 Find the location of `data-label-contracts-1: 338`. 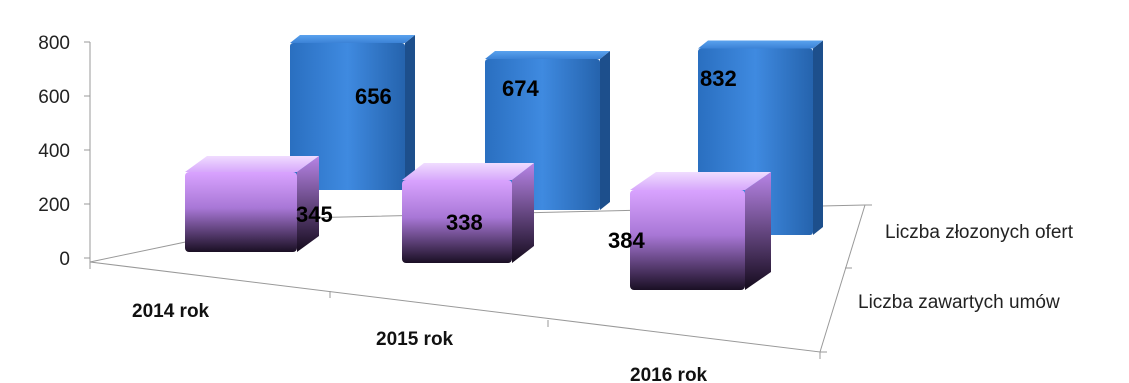

data-label-contracts-1: 338 is located at coordinates (464, 222).